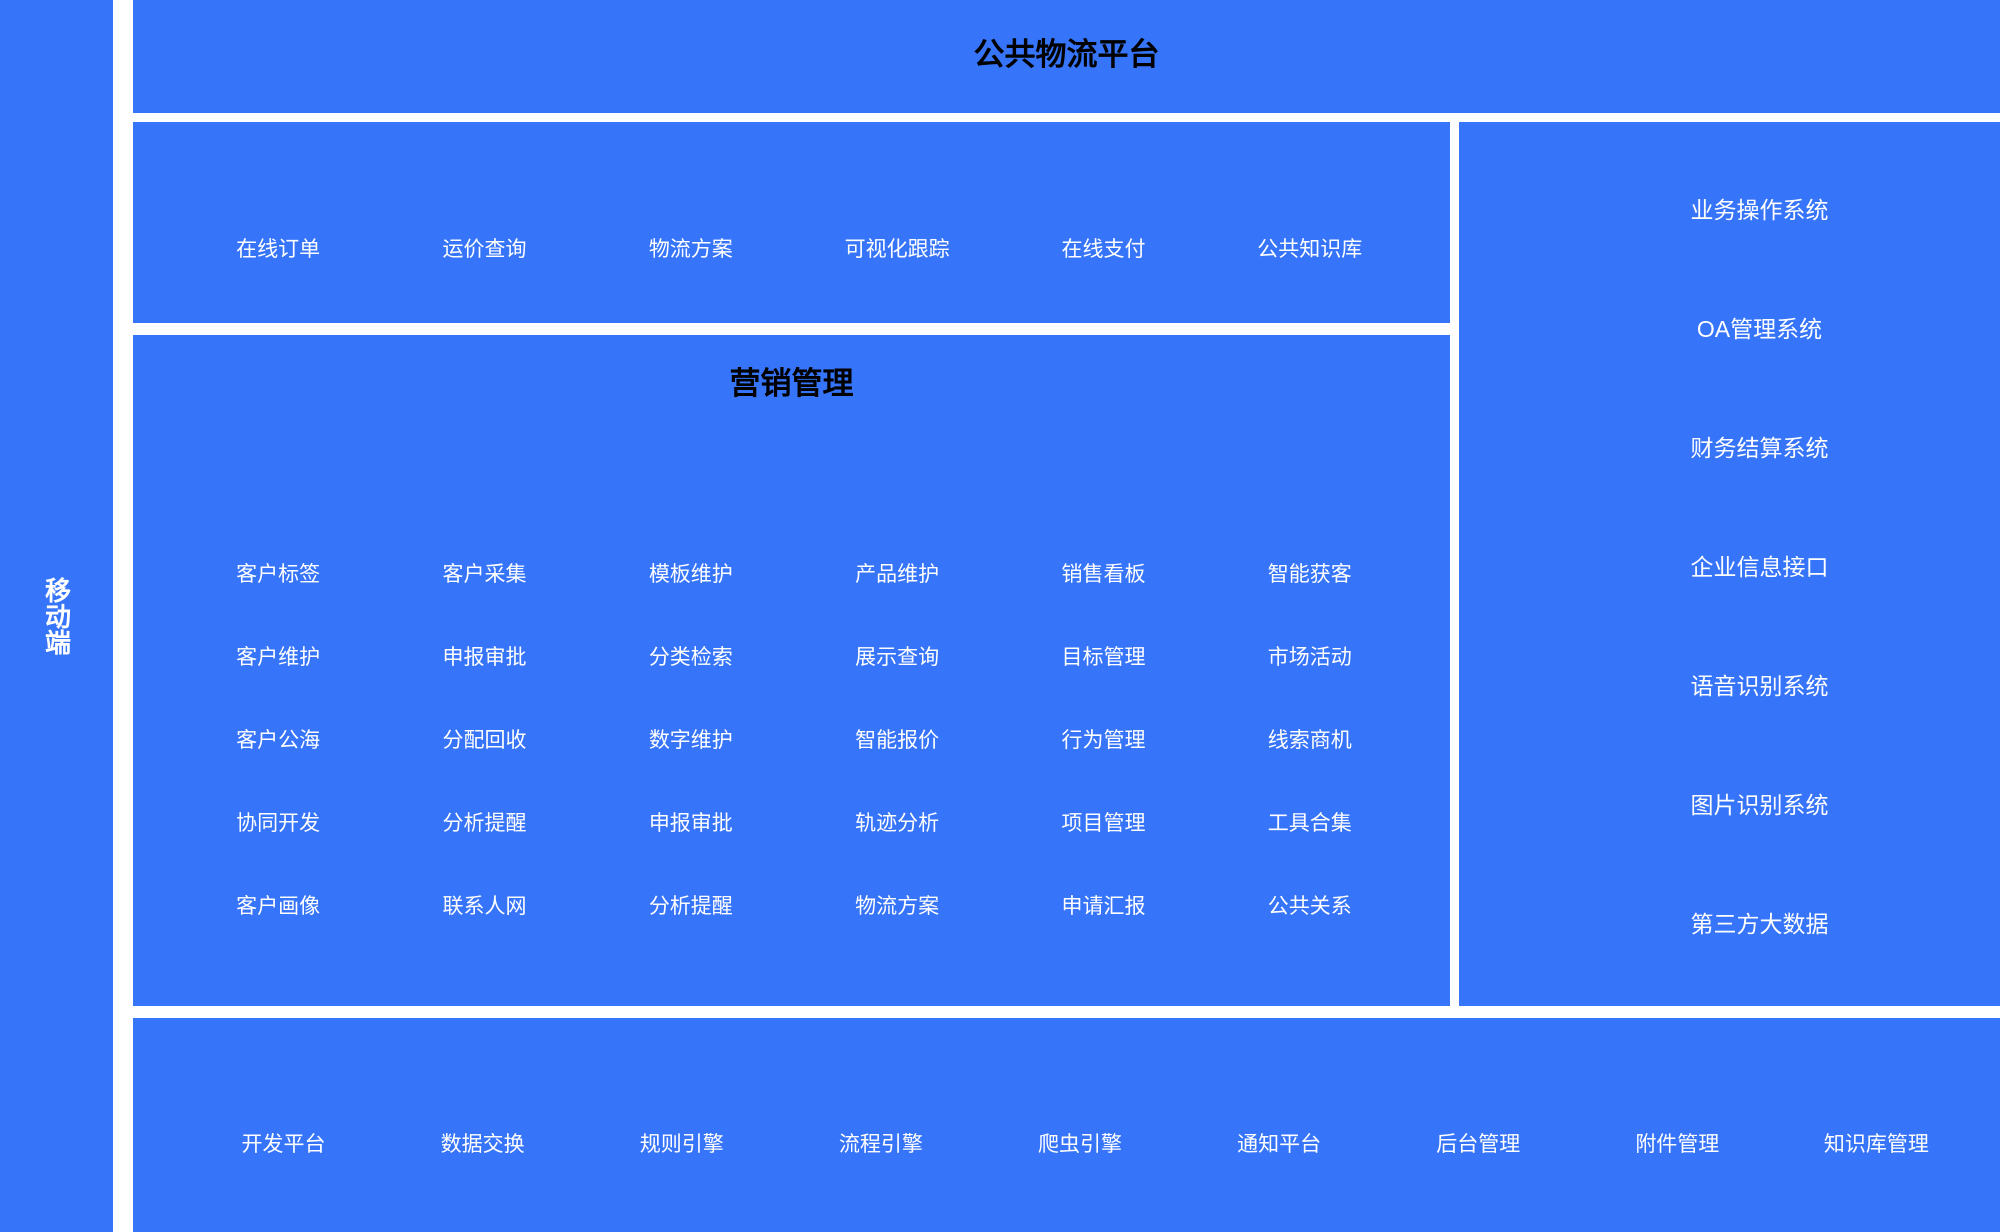 Image resolution: width=2000 pixels, height=1232 pixels. I want to click on system-item: 业务操作系统, so click(1759, 209).